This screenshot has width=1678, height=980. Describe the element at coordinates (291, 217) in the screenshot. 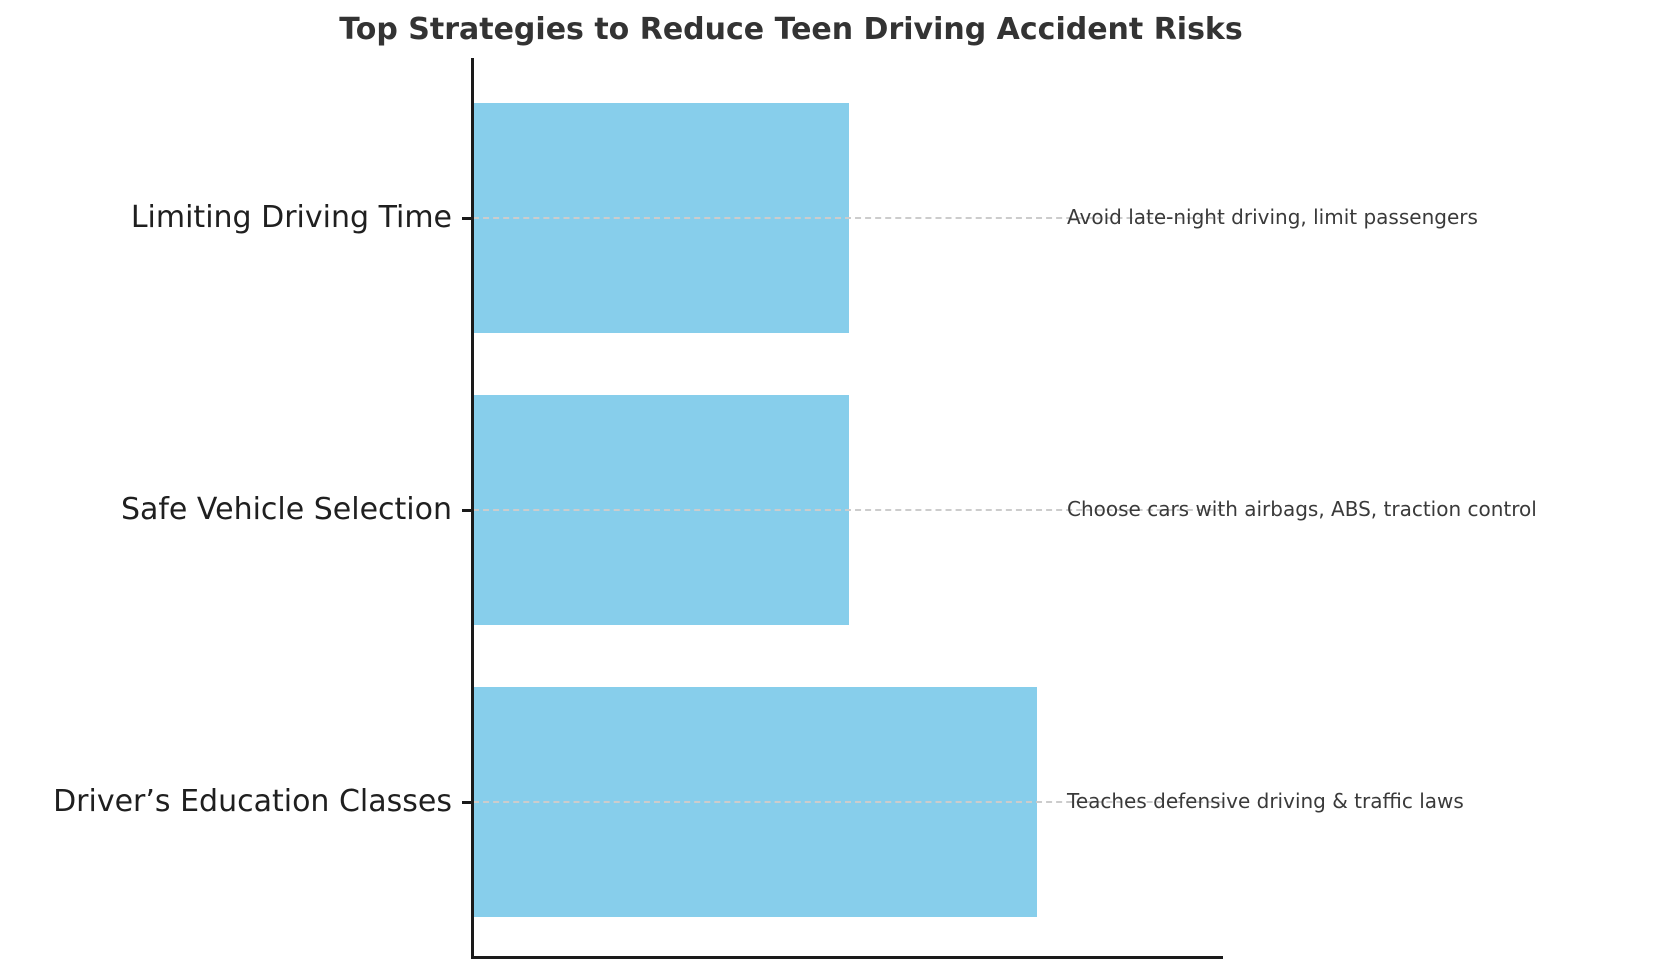

I see `category-label: Limiting Driving Time` at that location.